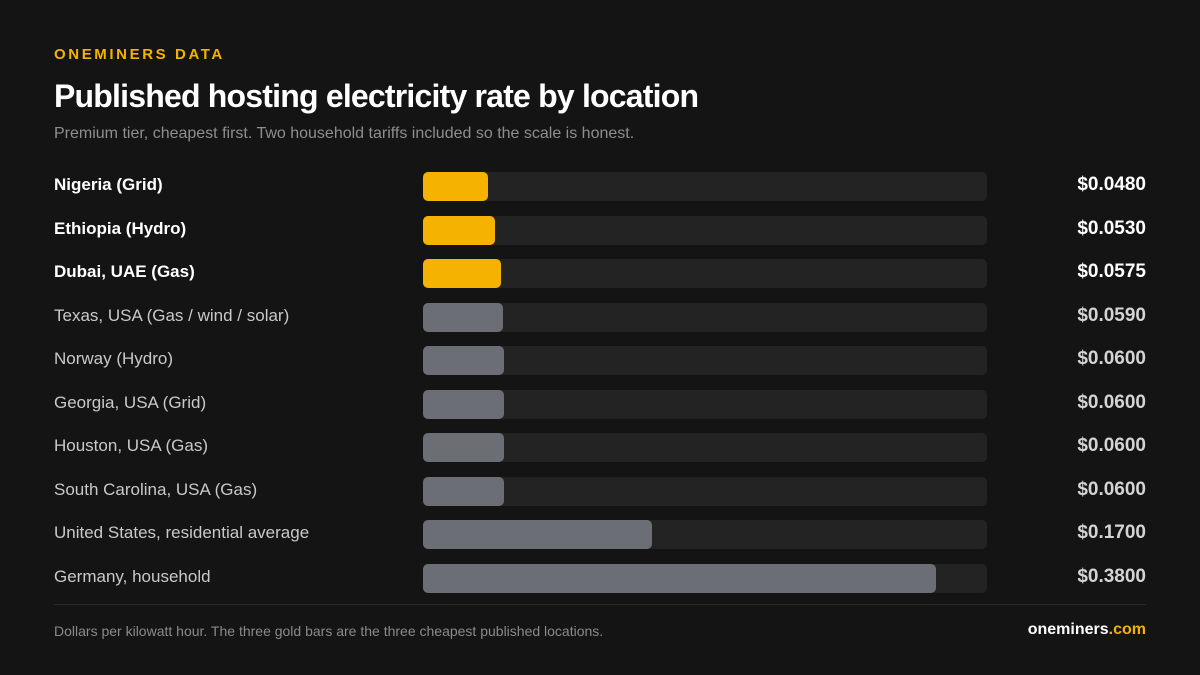  Describe the element at coordinates (1111, 228) in the screenshot. I see `value-label: $0.0530` at that location.